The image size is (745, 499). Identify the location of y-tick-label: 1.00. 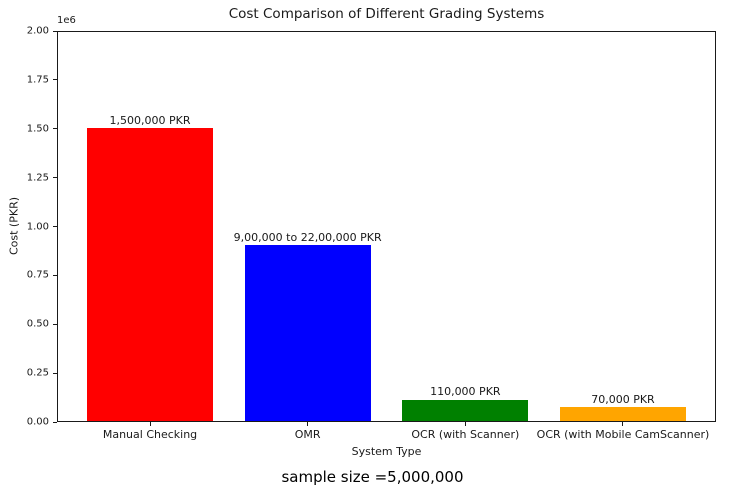
(37, 226).